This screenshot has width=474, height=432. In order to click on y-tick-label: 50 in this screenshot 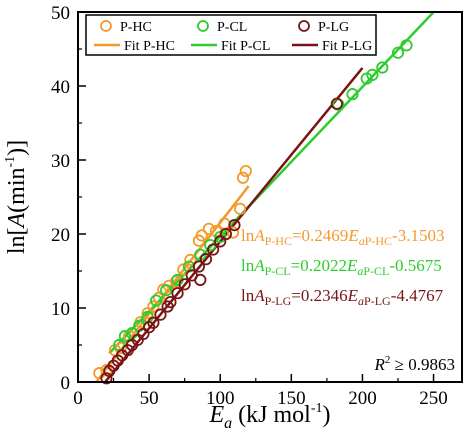, I will do `click(60, 13)`.